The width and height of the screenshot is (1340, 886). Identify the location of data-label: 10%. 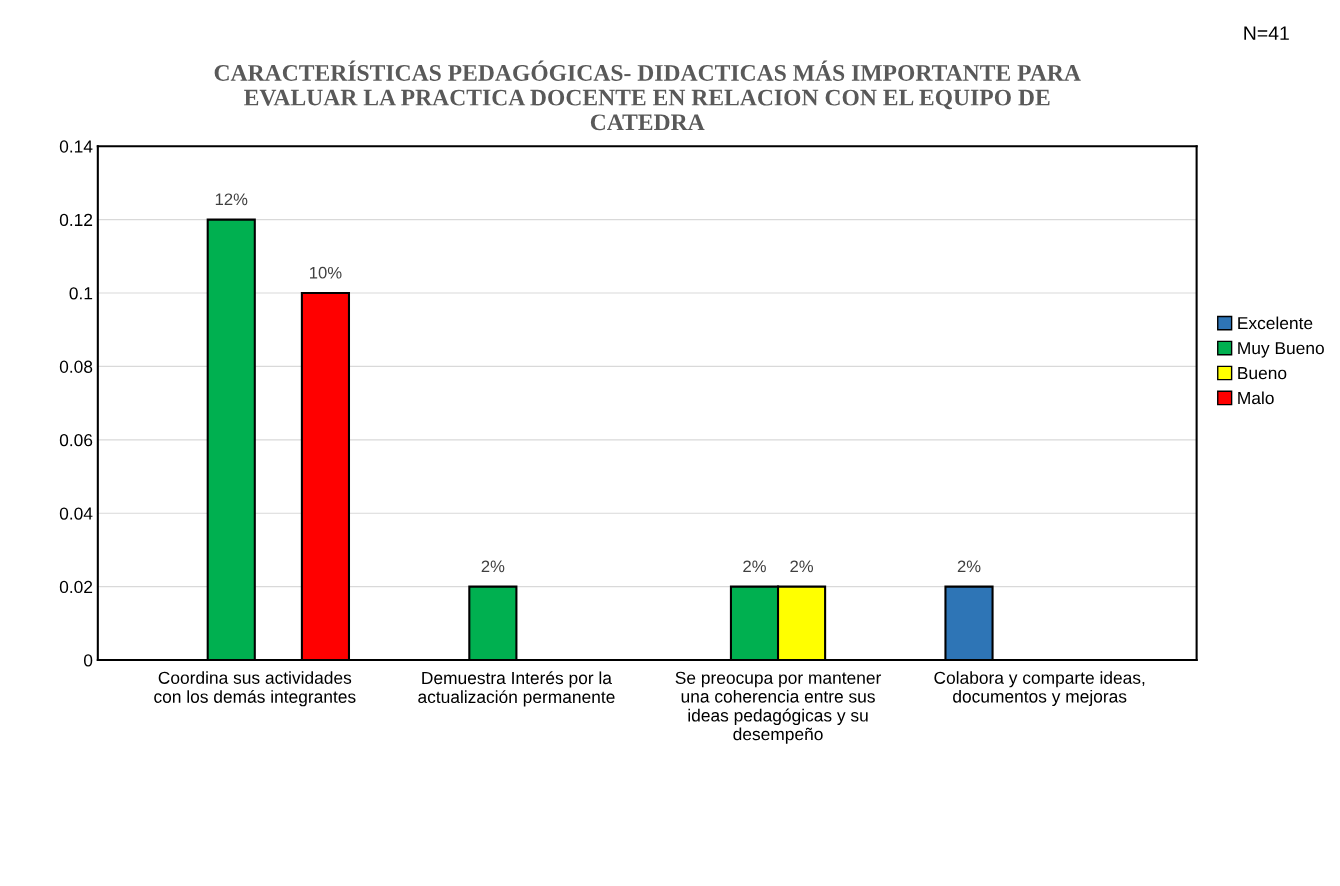
(326, 272).